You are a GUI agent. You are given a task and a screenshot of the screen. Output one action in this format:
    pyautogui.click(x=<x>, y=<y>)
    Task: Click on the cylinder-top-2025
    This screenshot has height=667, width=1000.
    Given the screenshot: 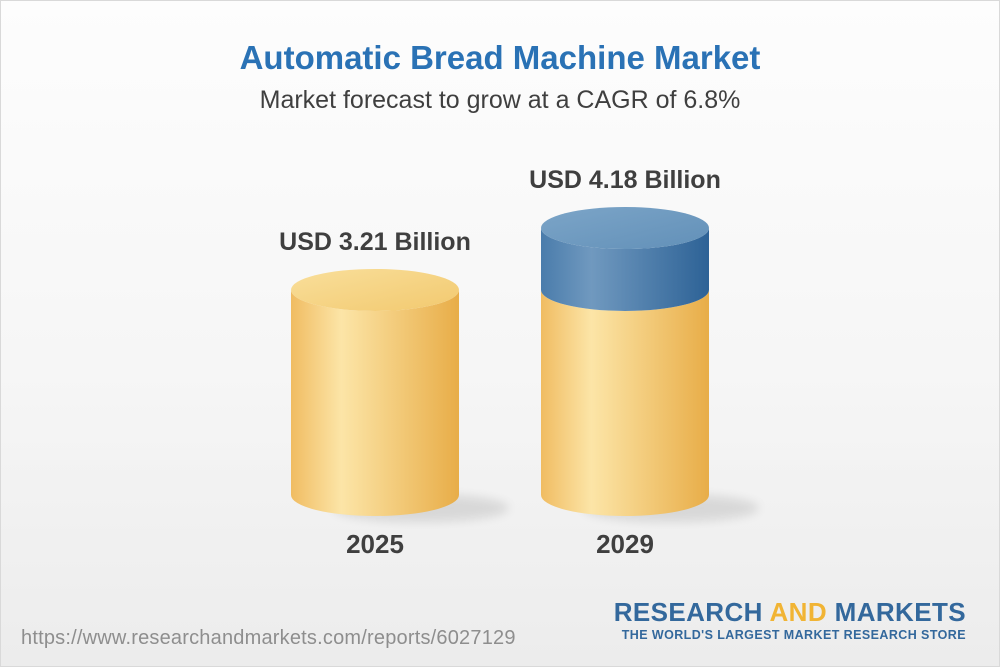 What is the action you would take?
    pyautogui.click(x=375, y=289)
    